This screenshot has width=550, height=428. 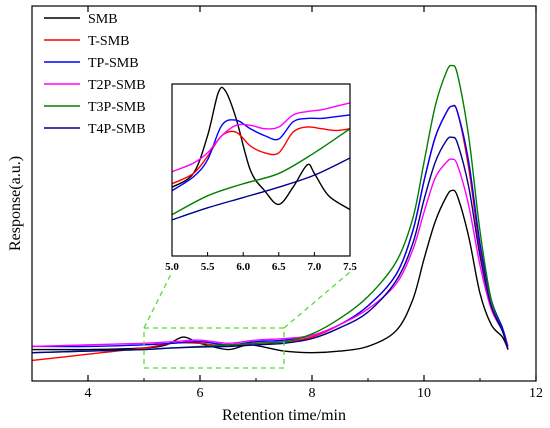 I want to click on inset-lines, so click(x=261, y=153).